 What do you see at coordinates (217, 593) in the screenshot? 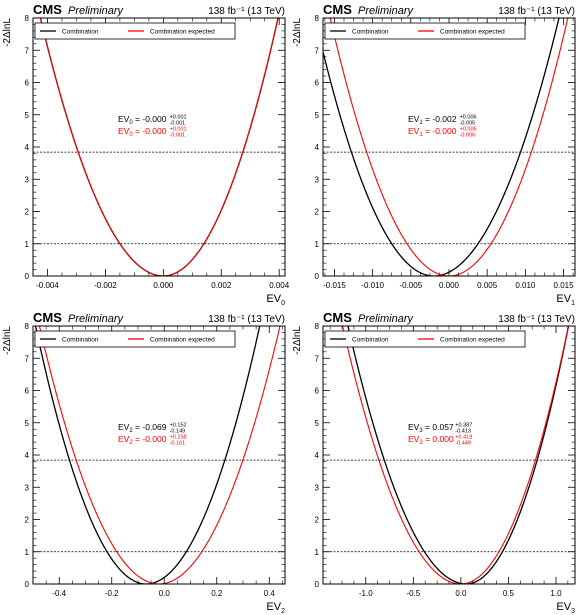
I see `x-tick-label: 0.2` at bounding box center [217, 593].